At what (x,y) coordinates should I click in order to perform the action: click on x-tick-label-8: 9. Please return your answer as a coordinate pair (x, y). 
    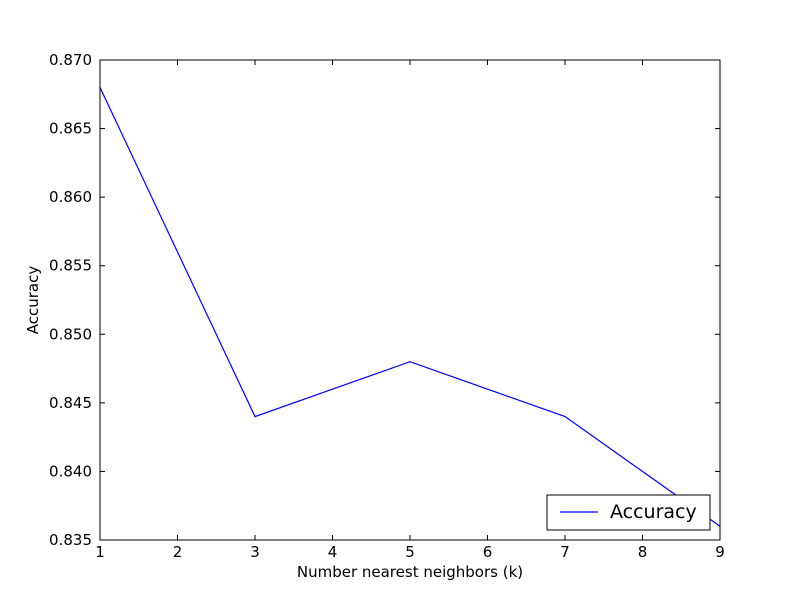
    Looking at the image, I should click on (720, 552).